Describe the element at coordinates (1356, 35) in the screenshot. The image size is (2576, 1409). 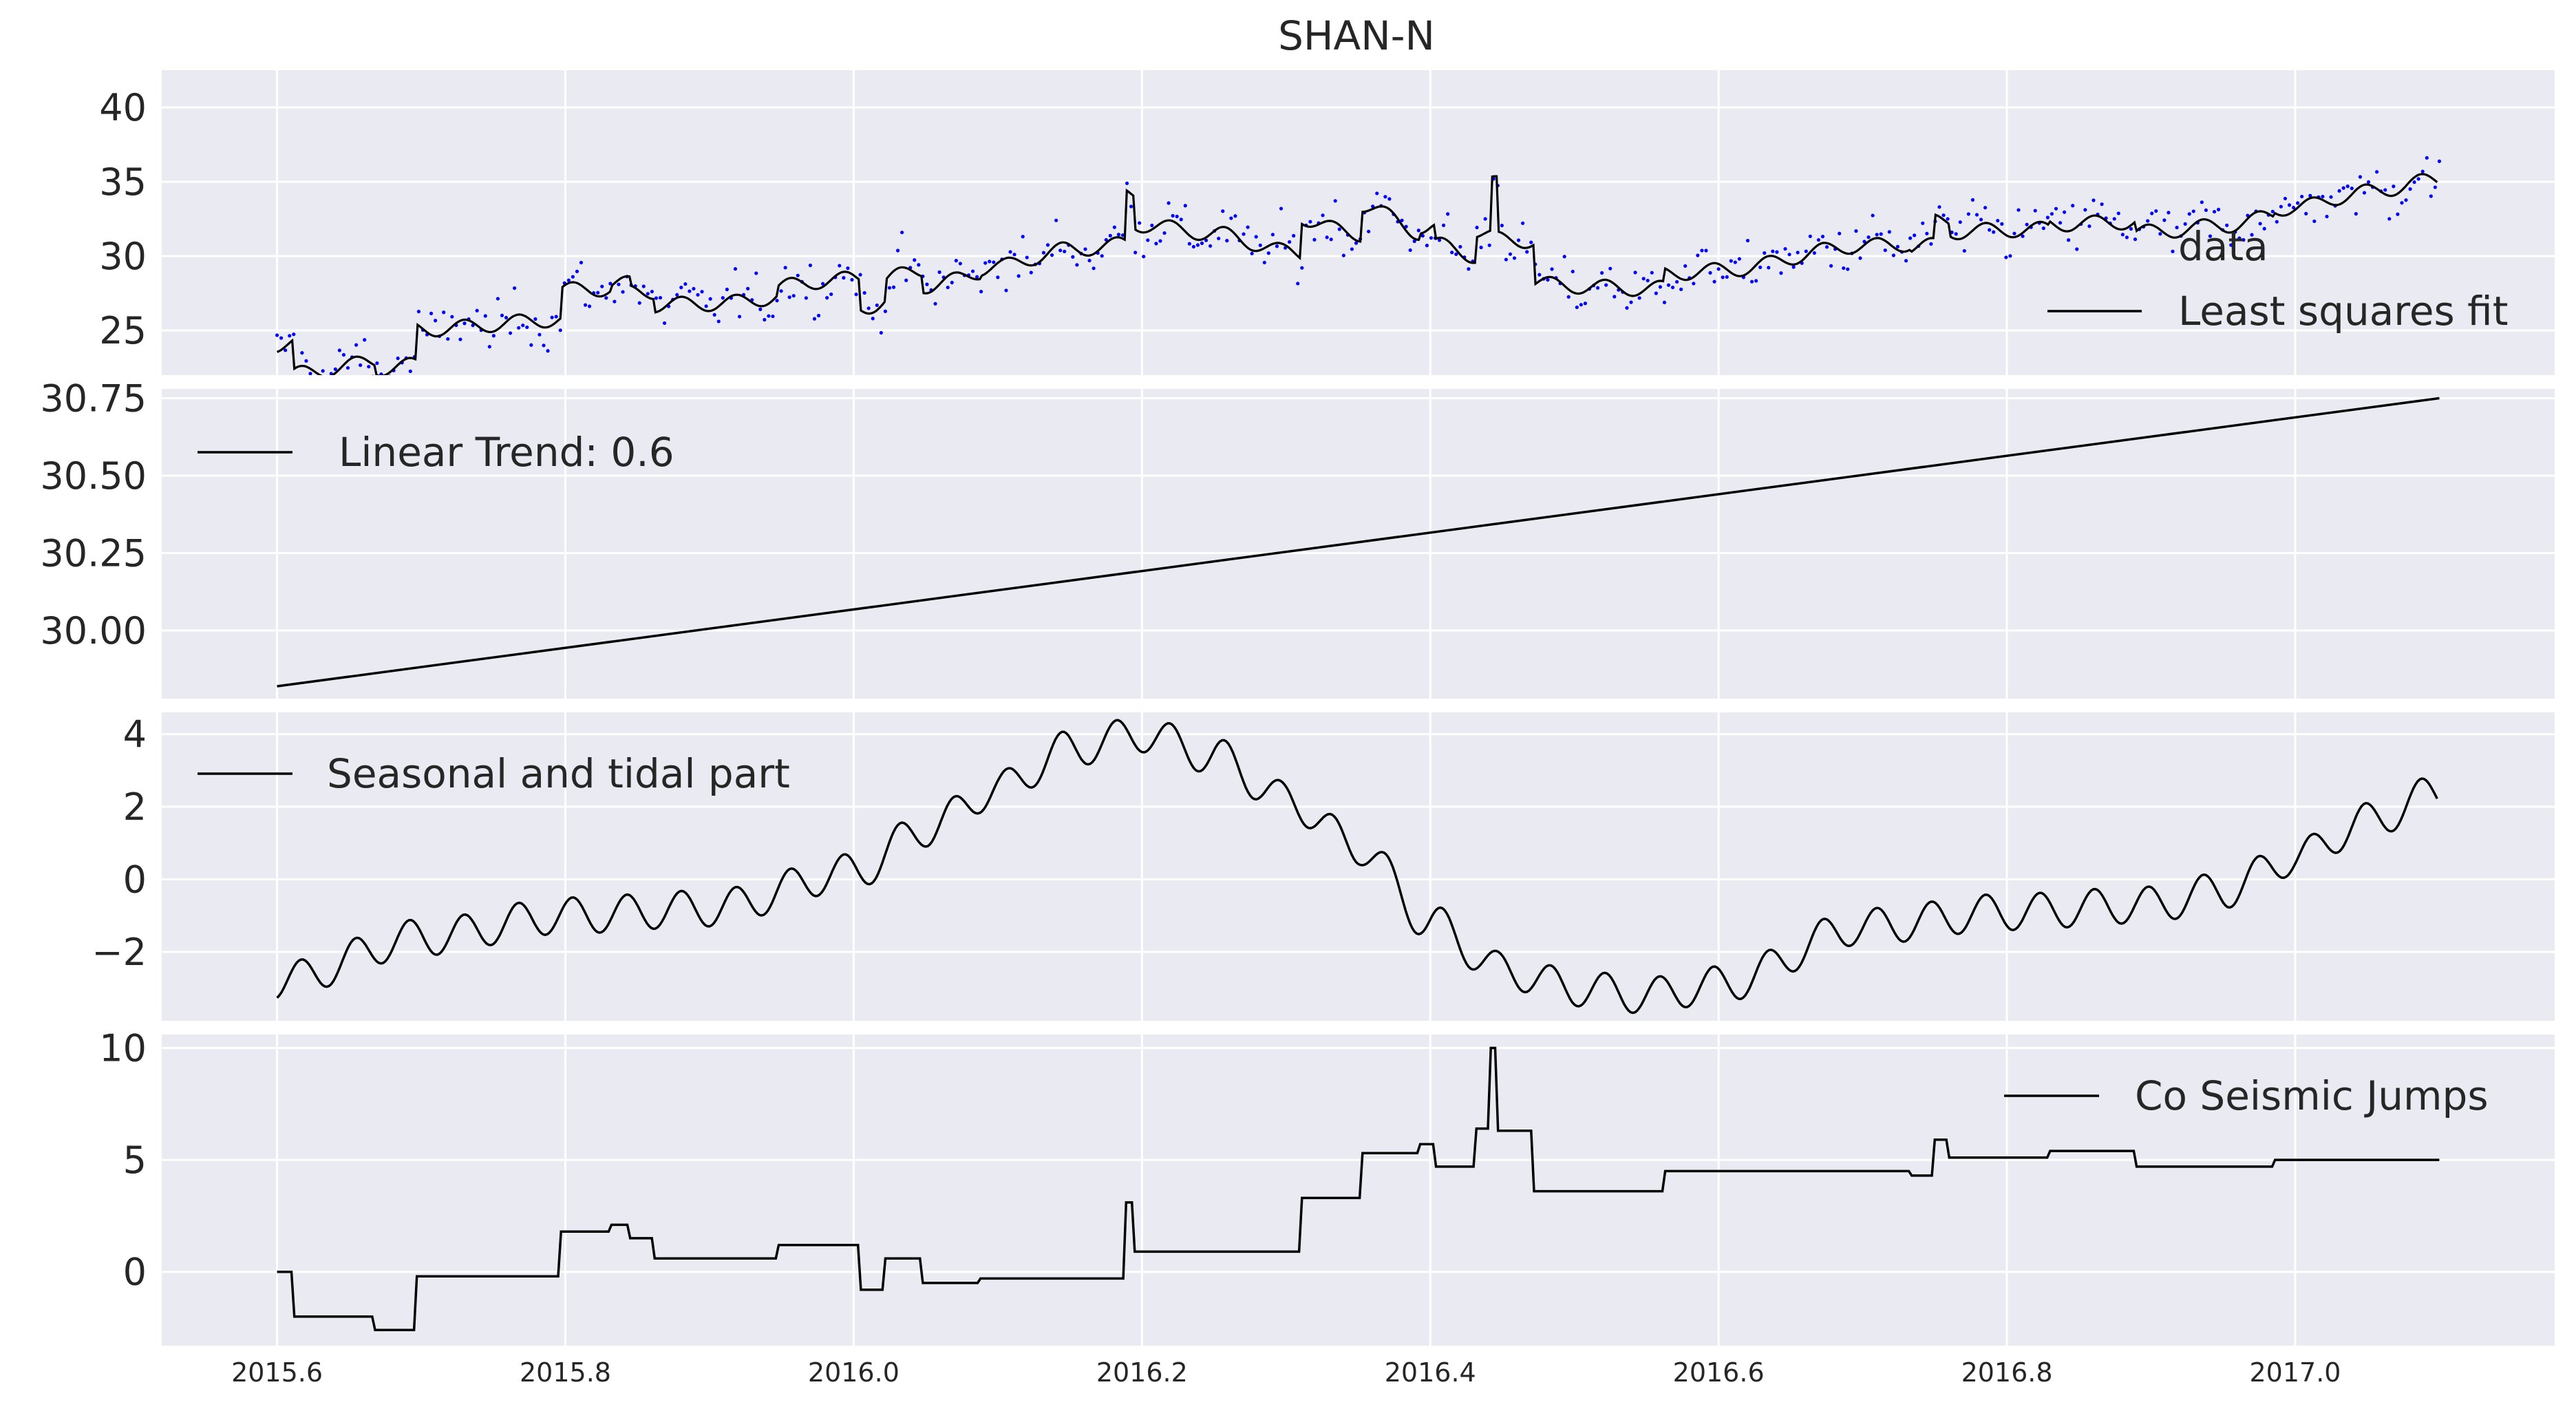
I see `chart-title: SHAN-N` at that location.